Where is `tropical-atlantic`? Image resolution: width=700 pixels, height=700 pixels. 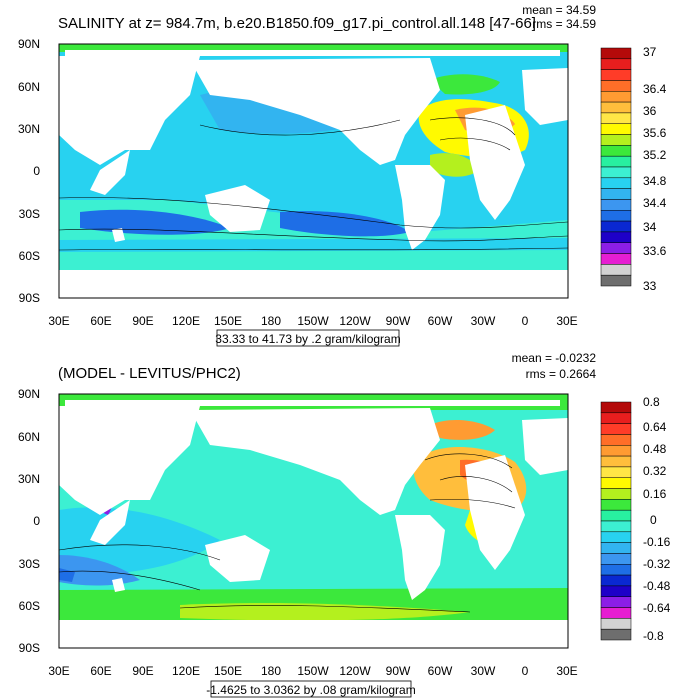 tropical-atlantic is located at coordinates (455, 165).